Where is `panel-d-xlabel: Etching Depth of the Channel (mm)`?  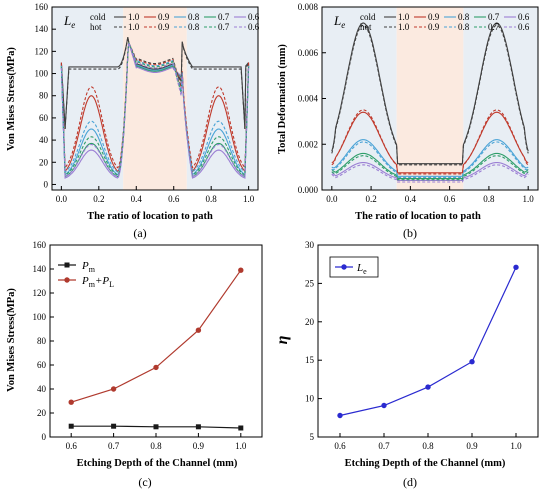
panel-d-xlabel: Etching Depth of the Channel (mm) is located at coordinates (425, 463).